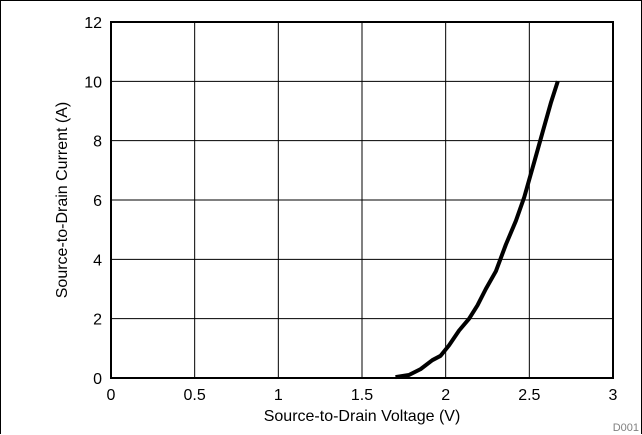  I want to click on x-tick-label: 1.5, so click(362, 395).